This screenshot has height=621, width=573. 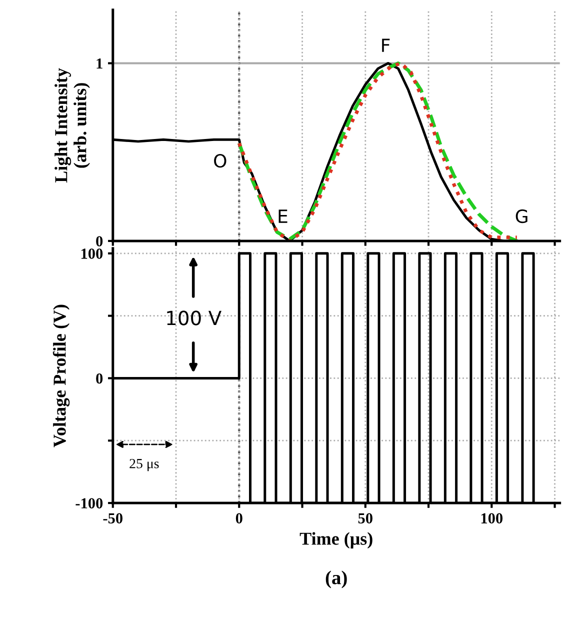 I want to click on x-tick-label: -50, so click(x=112, y=518).